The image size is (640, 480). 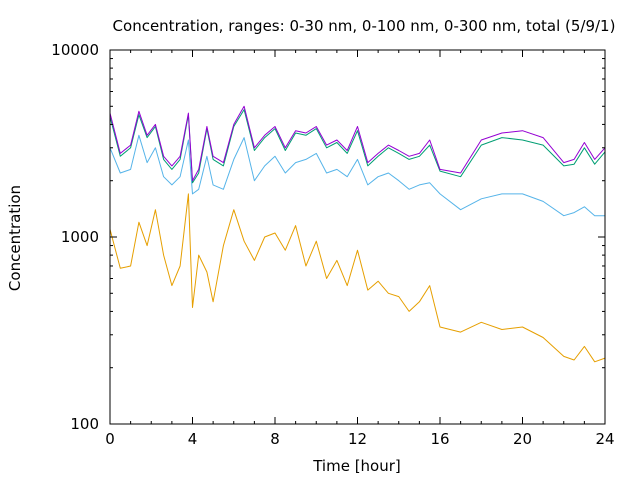 I want to click on y-tick-label: 1000, so click(x=80, y=237).